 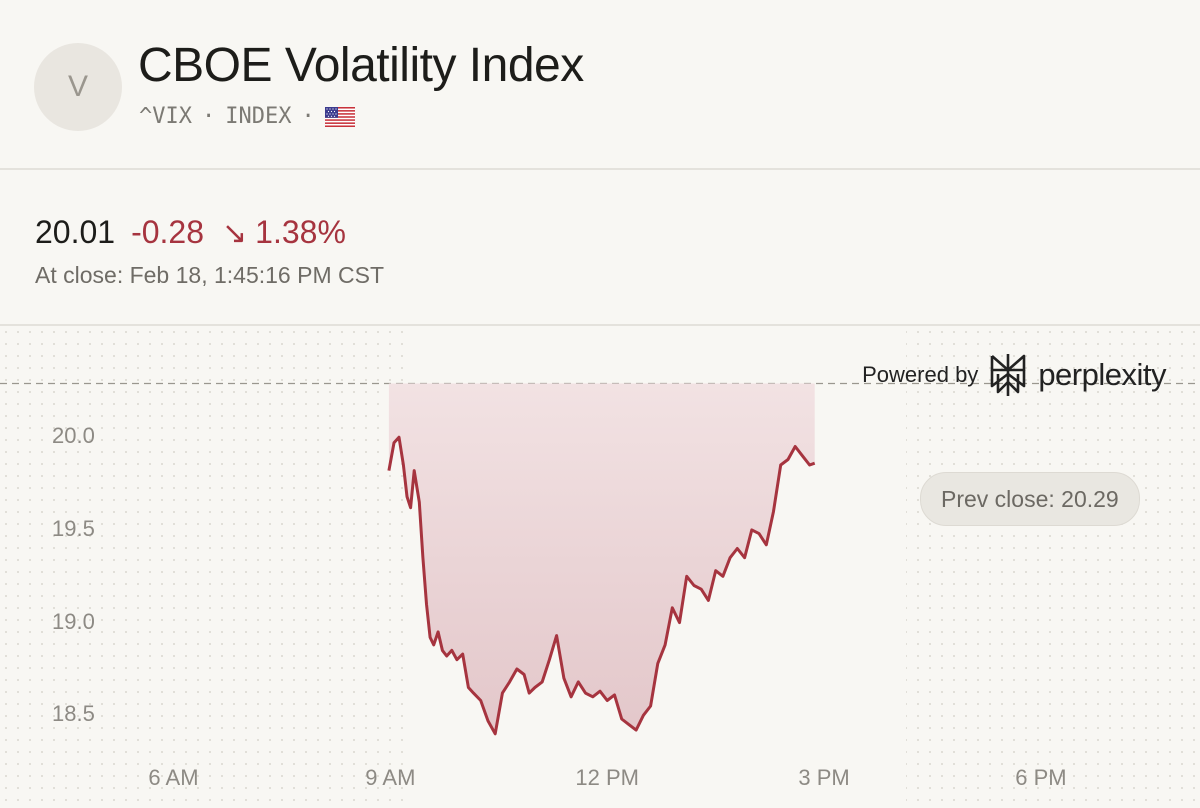 What do you see at coordinates (339, 116) in the screenshot?
I see `us-flag-icon` at bounding box center [339, 116].